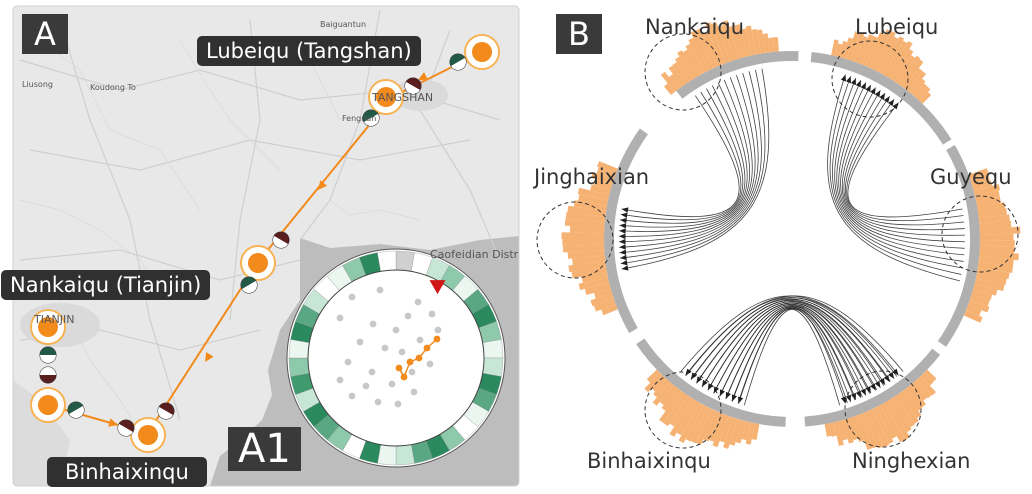 This screenshot has width=1032, height=494. I want to click on map-label: Koudong To, so click(113, 87).